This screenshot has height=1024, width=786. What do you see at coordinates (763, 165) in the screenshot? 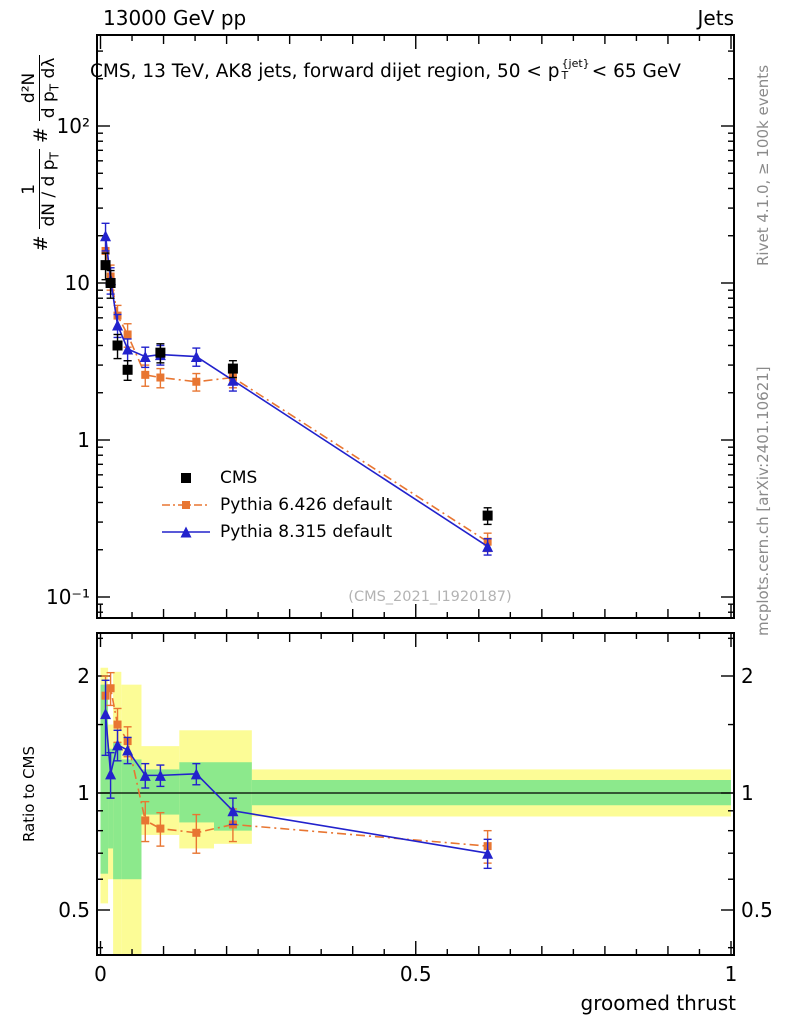
I see `rivet-version-note: Rivet 4.1.0, ≥ 100k events` at bounding box center [763, 165].